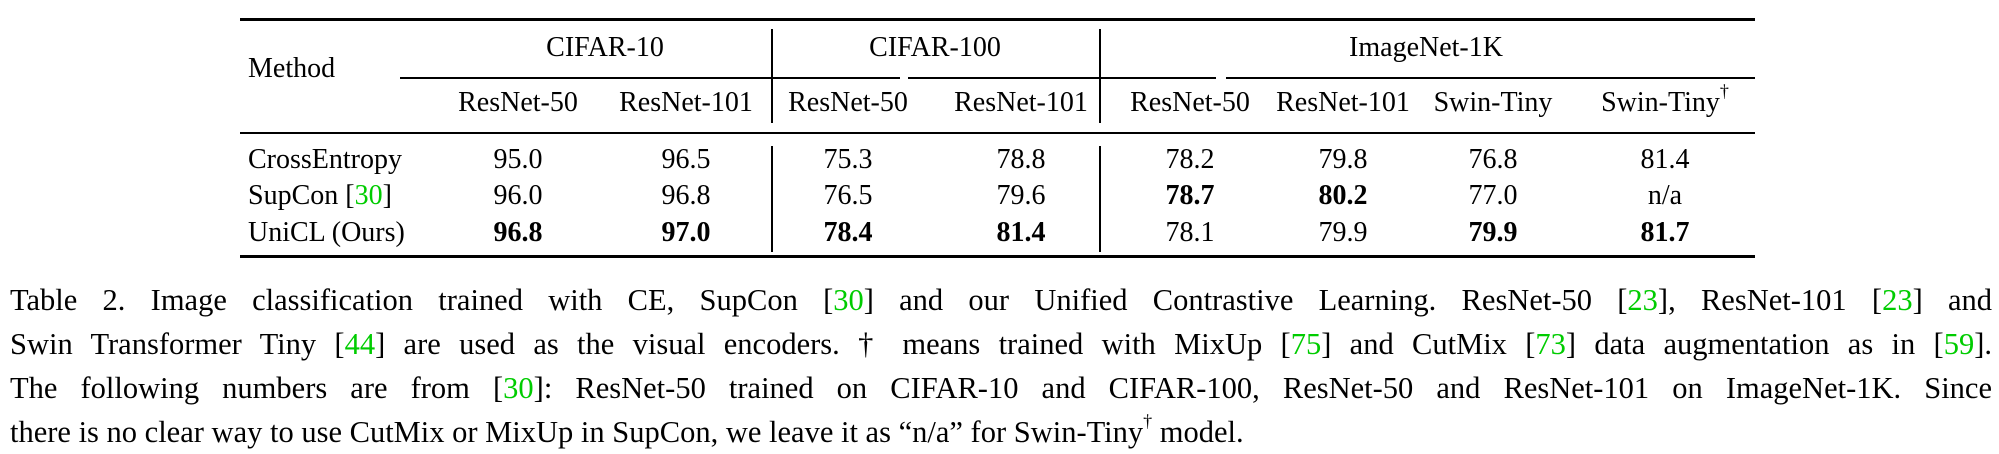 The width and height of the screenshot is (1999, 454). I want to click on caption-text: ] and CutMix [, so click(1428, 344).